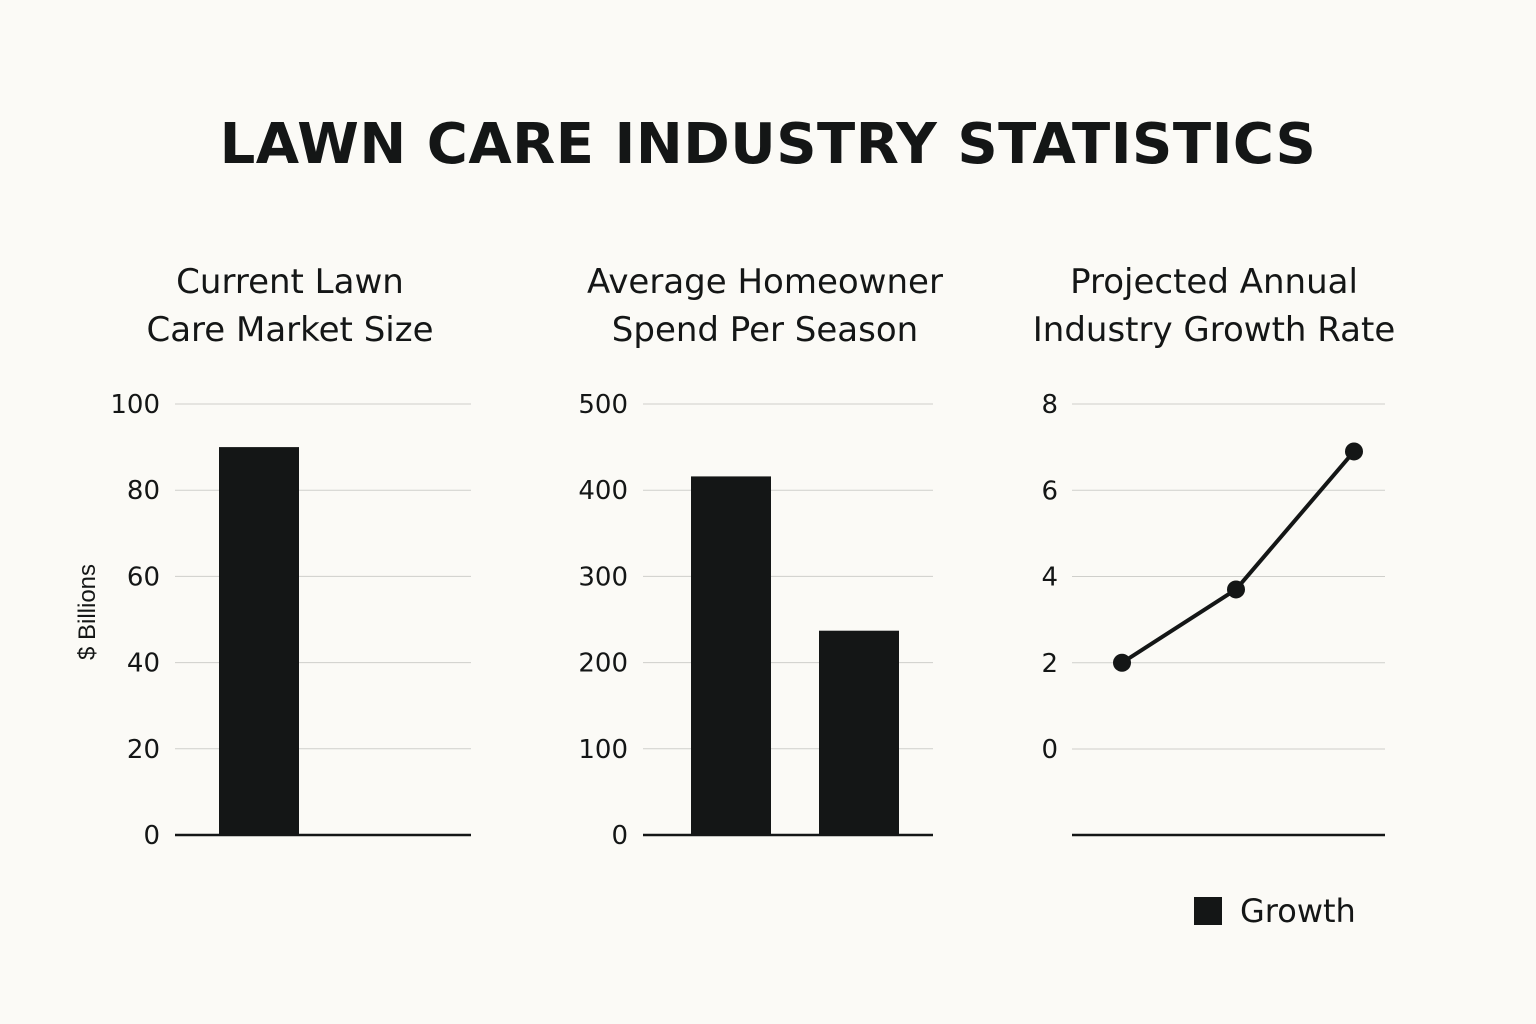 The width and height of the screenshot is (1536, 1024). I want to click on chart1-y-tick: 40, so click(143, 664).